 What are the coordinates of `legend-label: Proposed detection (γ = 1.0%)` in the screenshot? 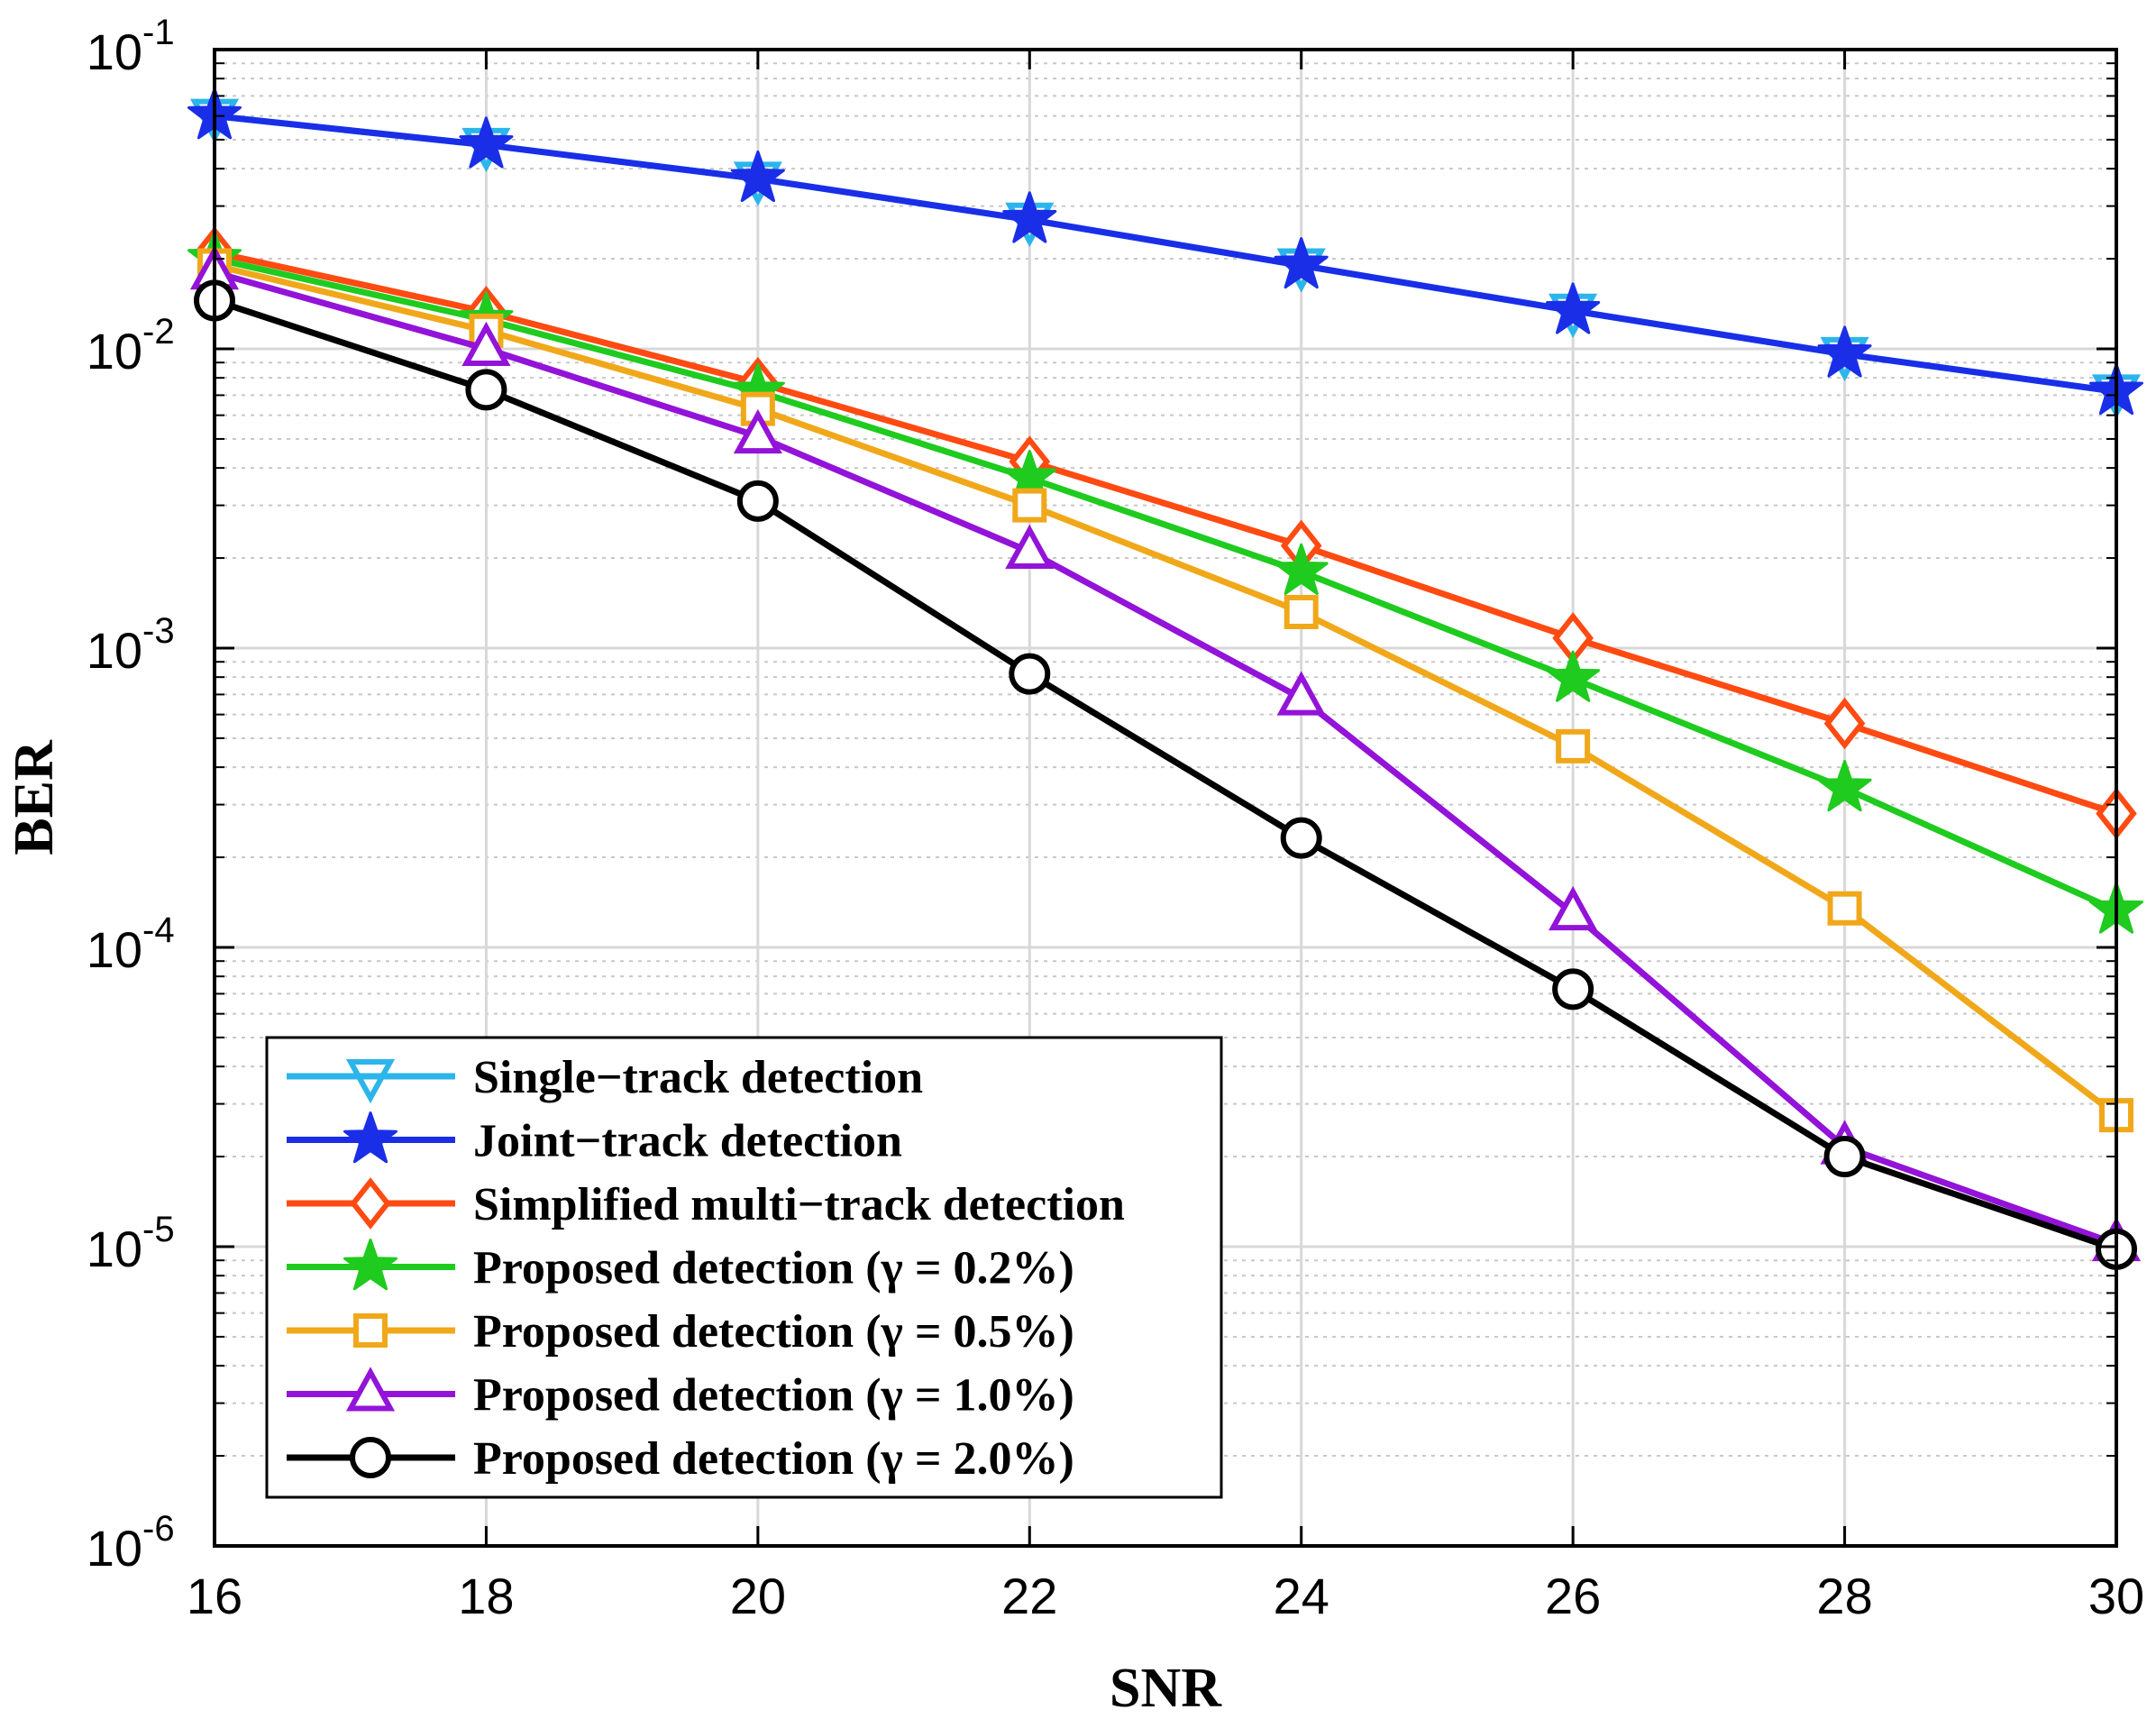 It's located at (773, 1396).